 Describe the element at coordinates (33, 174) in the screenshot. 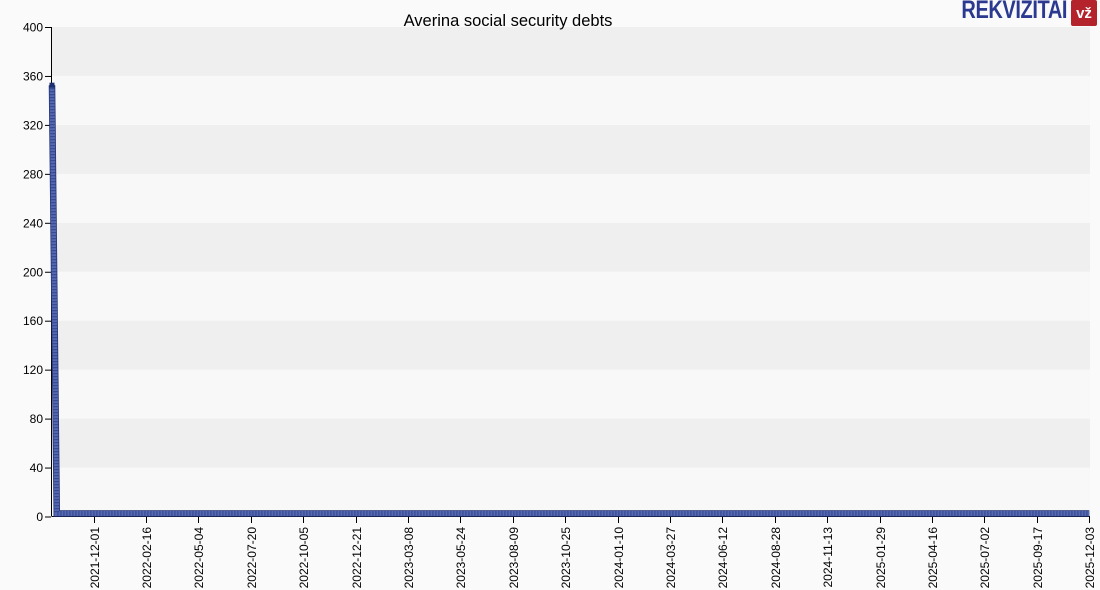

I see `y-tick-label: 280` at that location.